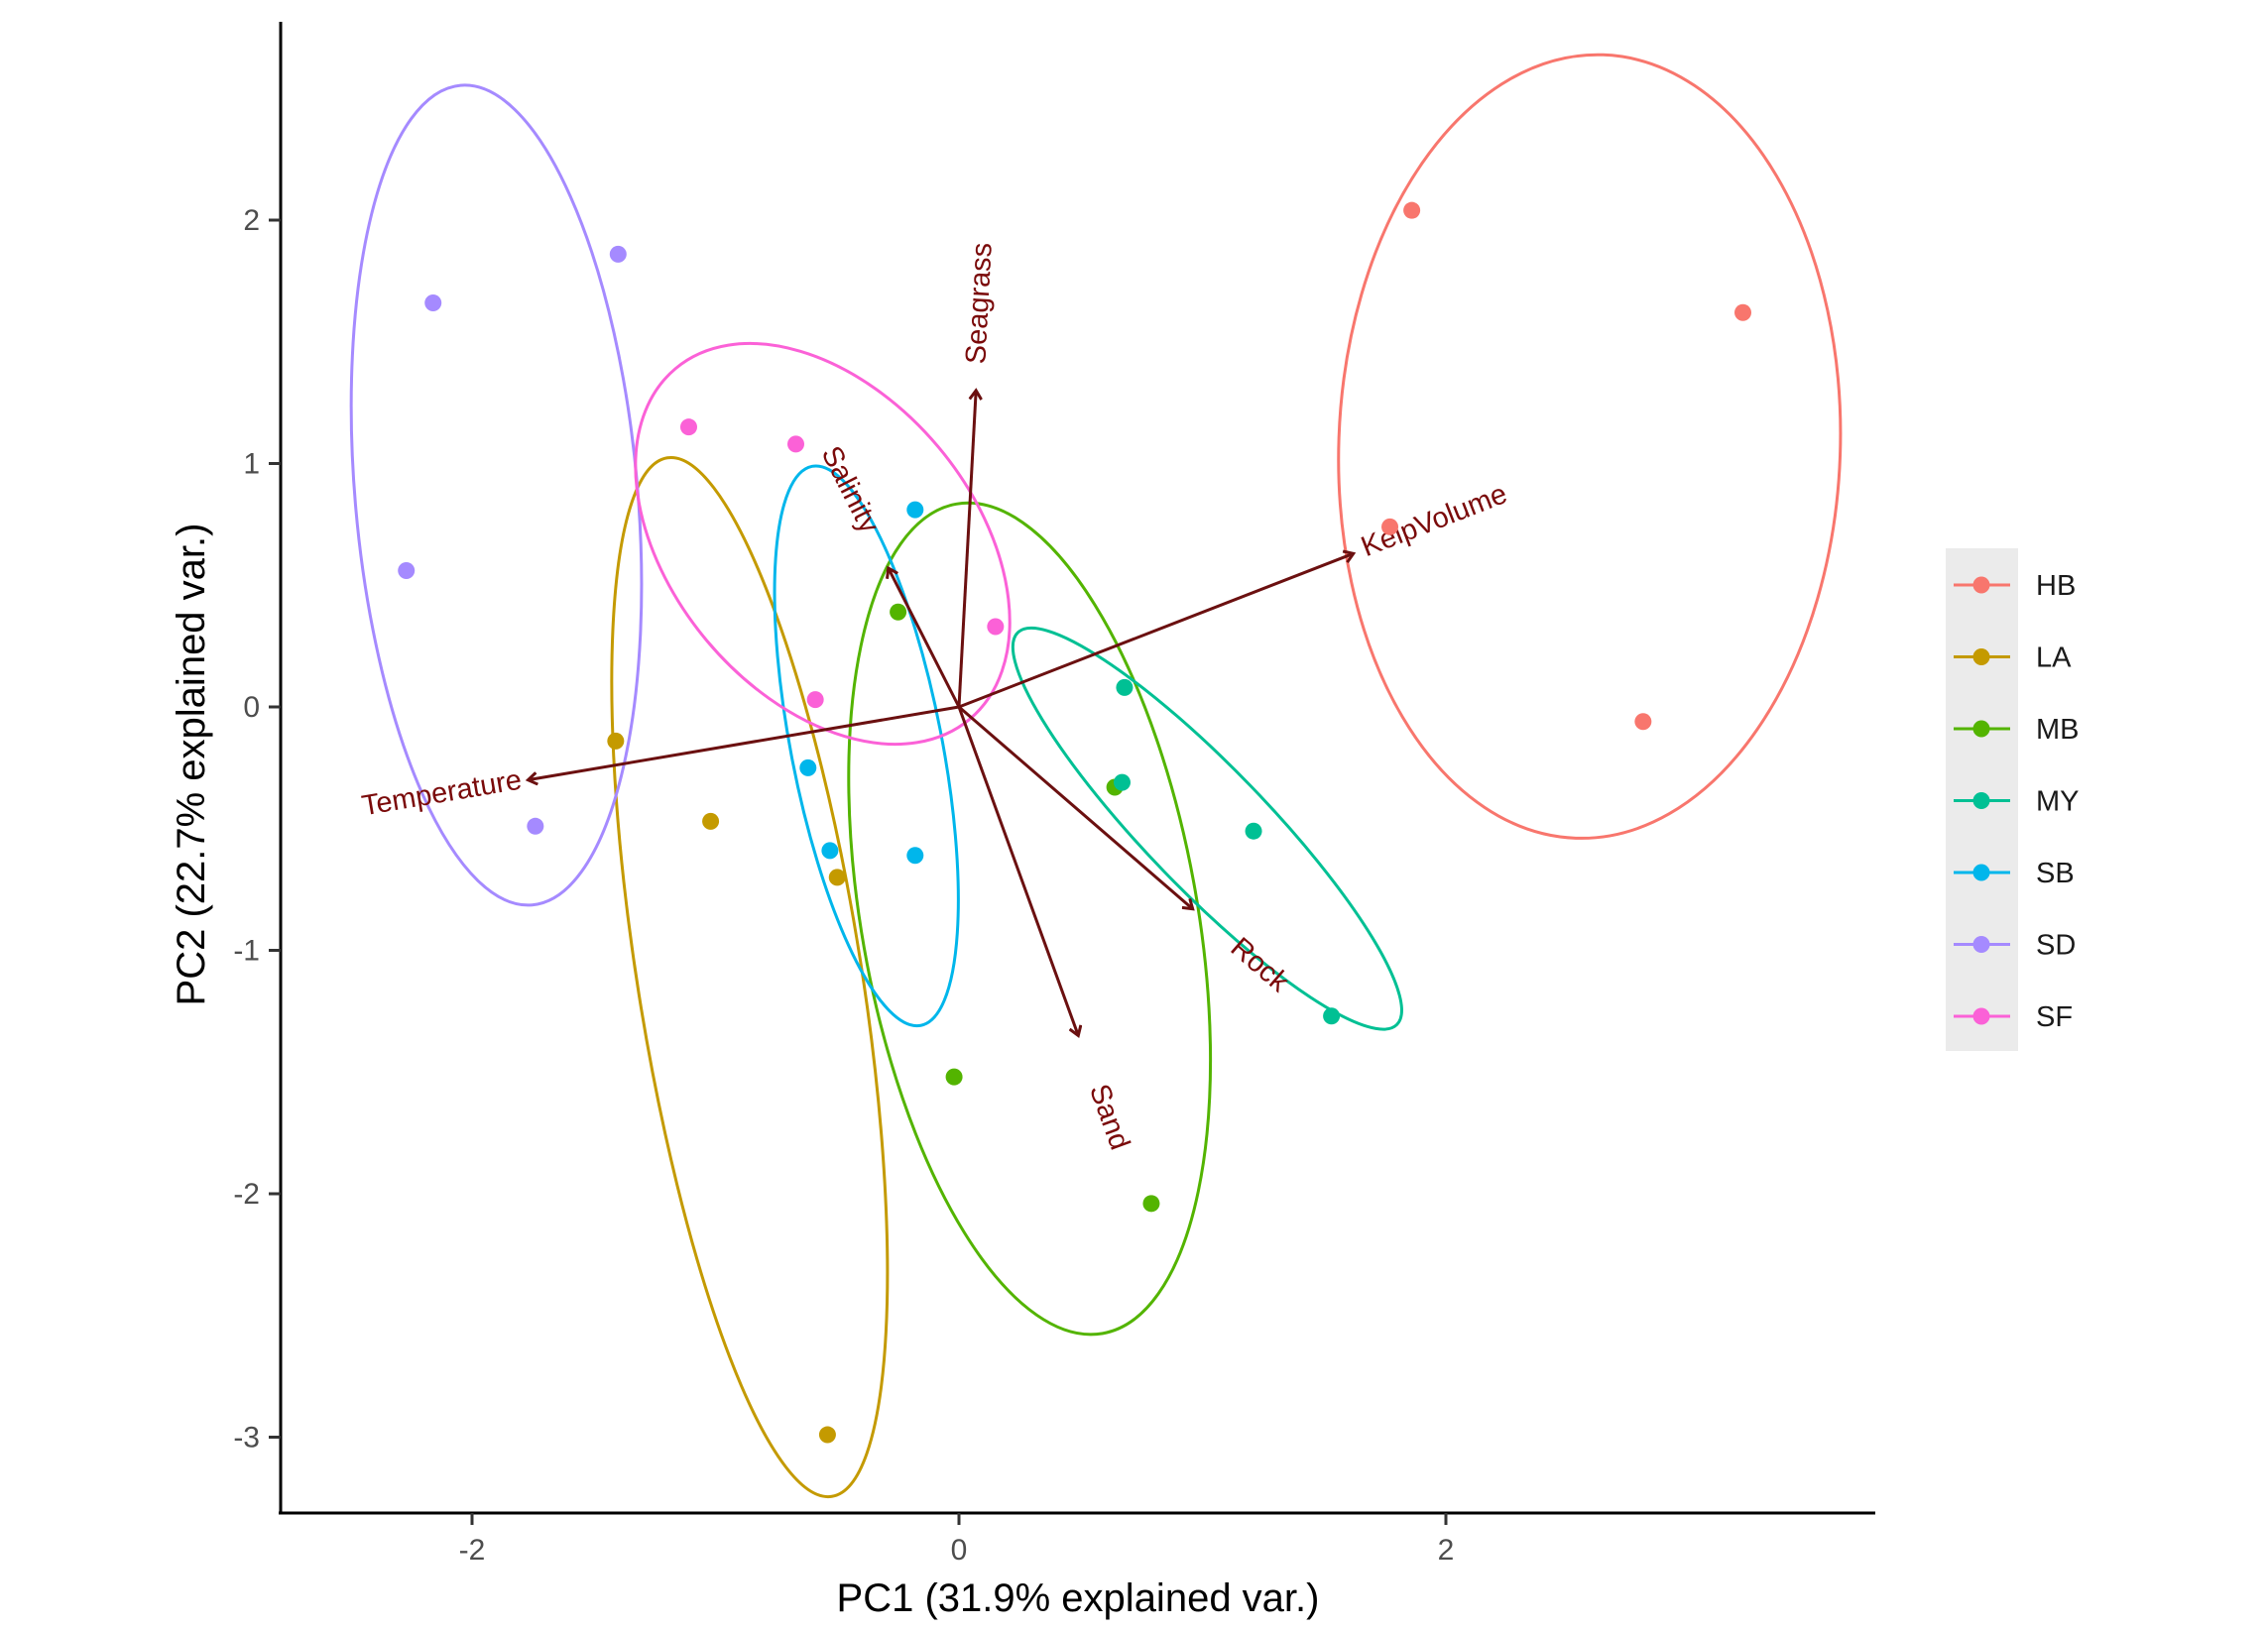  What do you see at coordinates (2056, 946) in the screenshot?
I see `legend-label-sd: SD` at bounding box center [2056, 946].